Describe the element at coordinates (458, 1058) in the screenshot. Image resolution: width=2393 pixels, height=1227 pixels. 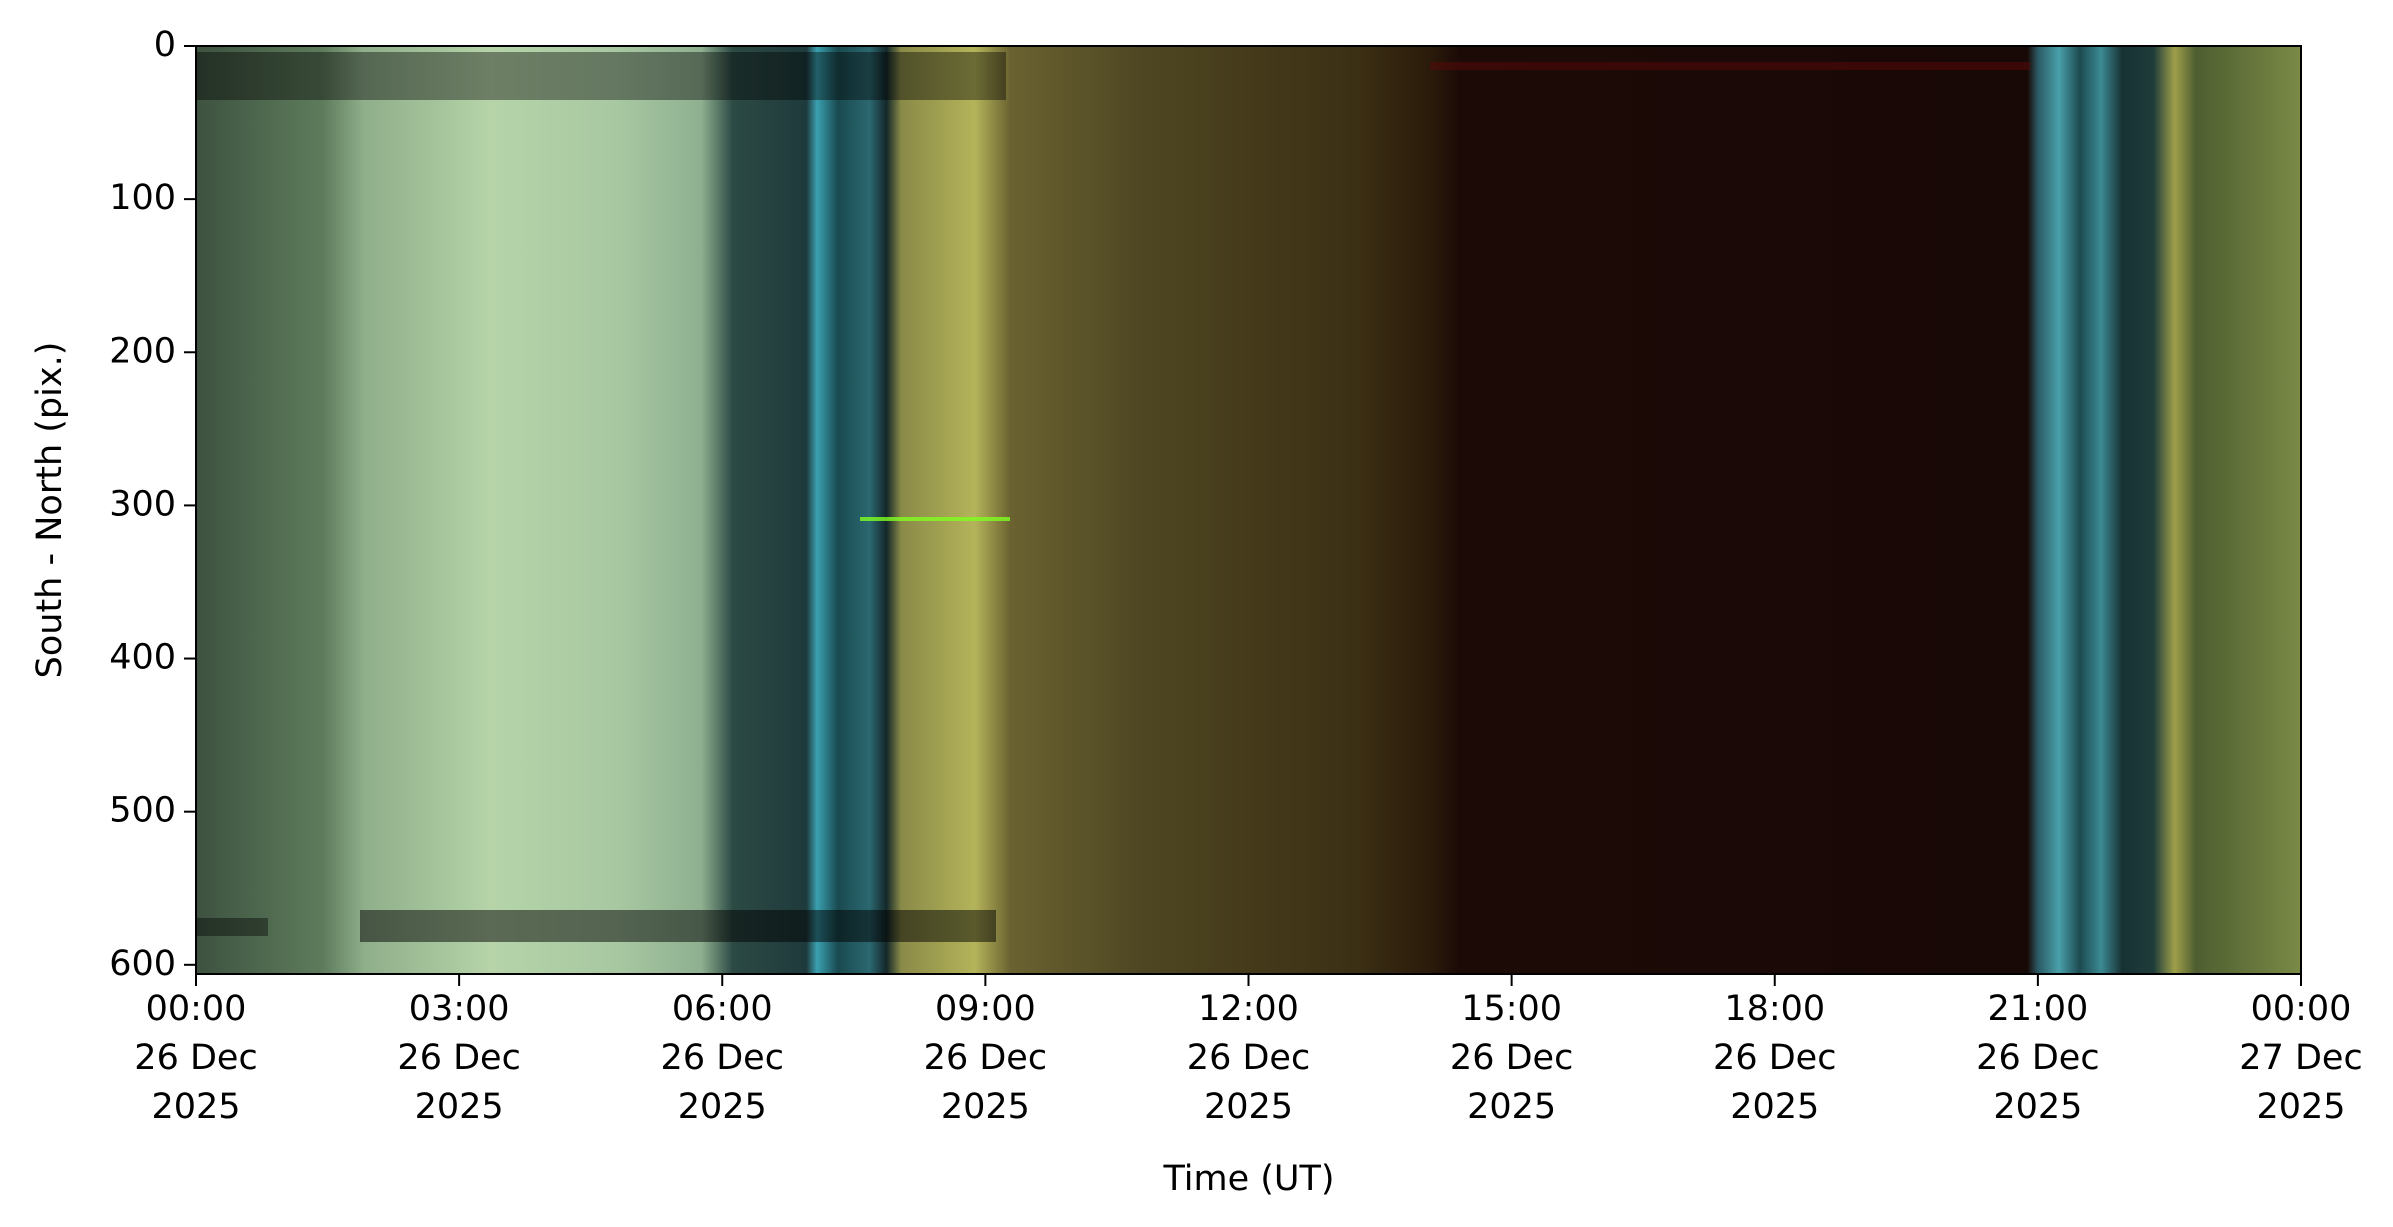
I see `x-tick-label: 03:00 26 Dec 2025` at that location.